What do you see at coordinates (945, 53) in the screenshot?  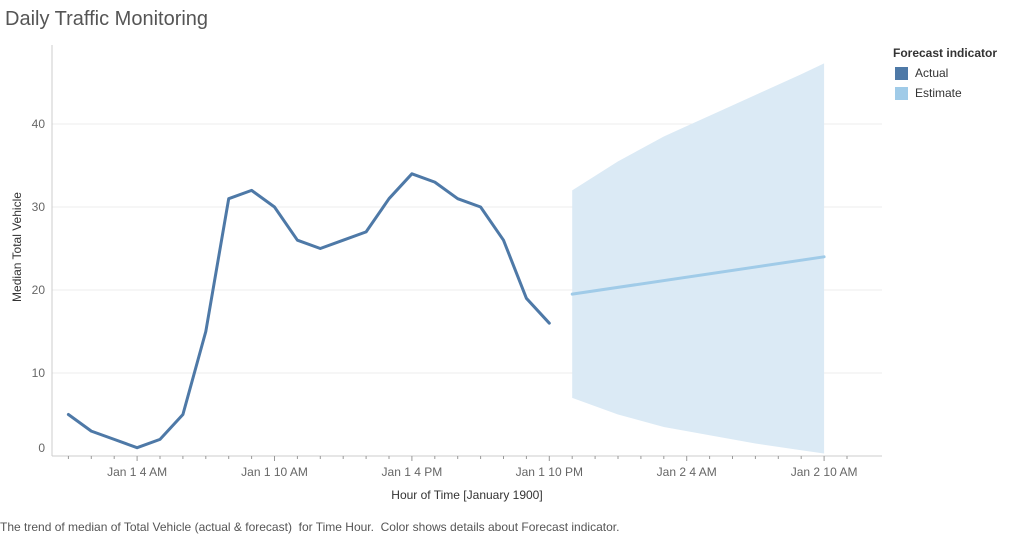 I see `legend-title: Forecast indicator` at bounding box center [945, 53].